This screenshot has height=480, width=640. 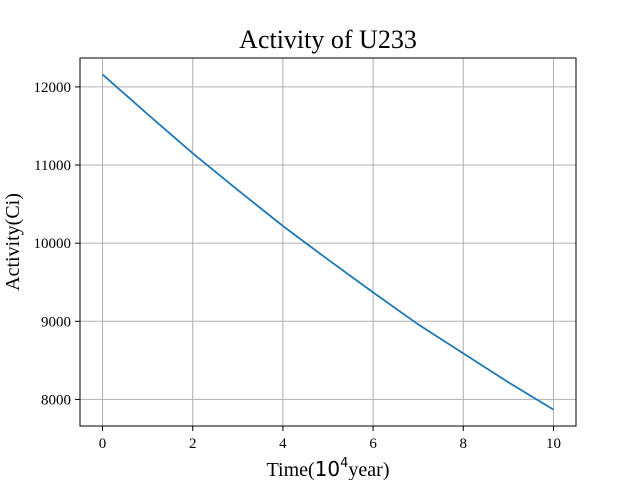 What do you see at coordinates (373, 444) in the screenshot?
I see `x-tick-label: 6` at bounding box center [373, 444].